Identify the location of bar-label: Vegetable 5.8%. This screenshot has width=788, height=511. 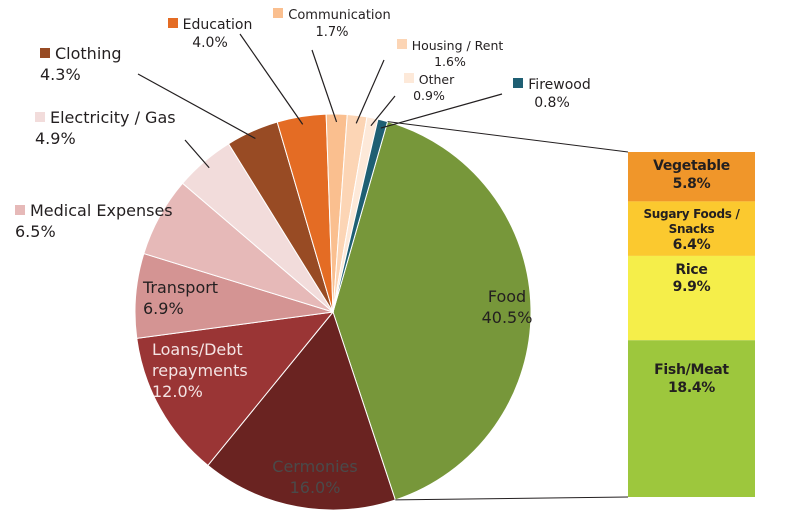
(691, 175).